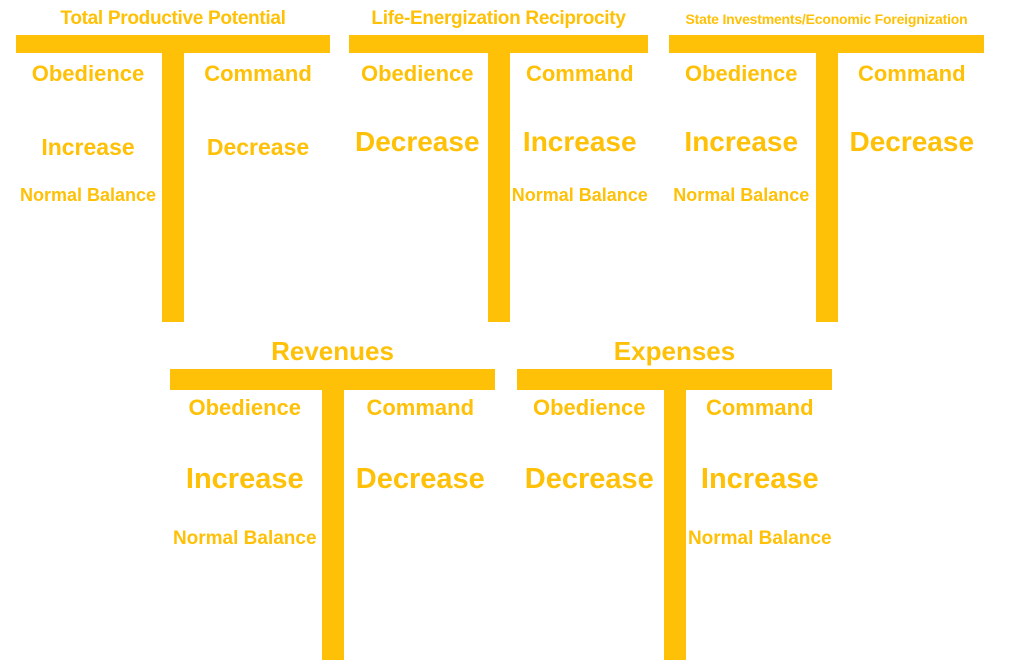 Image resolution: width=1024 pixels, height=671 pixels. Describe the element at coordinates (498, 18) in the screenshot. I see `account-title: Life-Energization Reciprocity` at that location.